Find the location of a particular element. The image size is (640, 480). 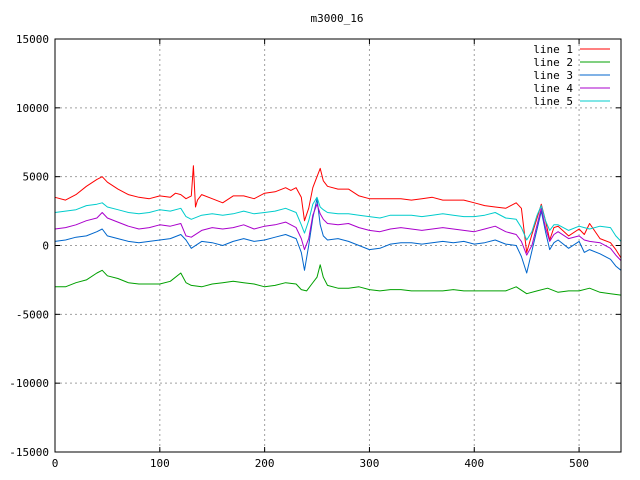

legend-label: line 4 is located at coordinates (553, 88).